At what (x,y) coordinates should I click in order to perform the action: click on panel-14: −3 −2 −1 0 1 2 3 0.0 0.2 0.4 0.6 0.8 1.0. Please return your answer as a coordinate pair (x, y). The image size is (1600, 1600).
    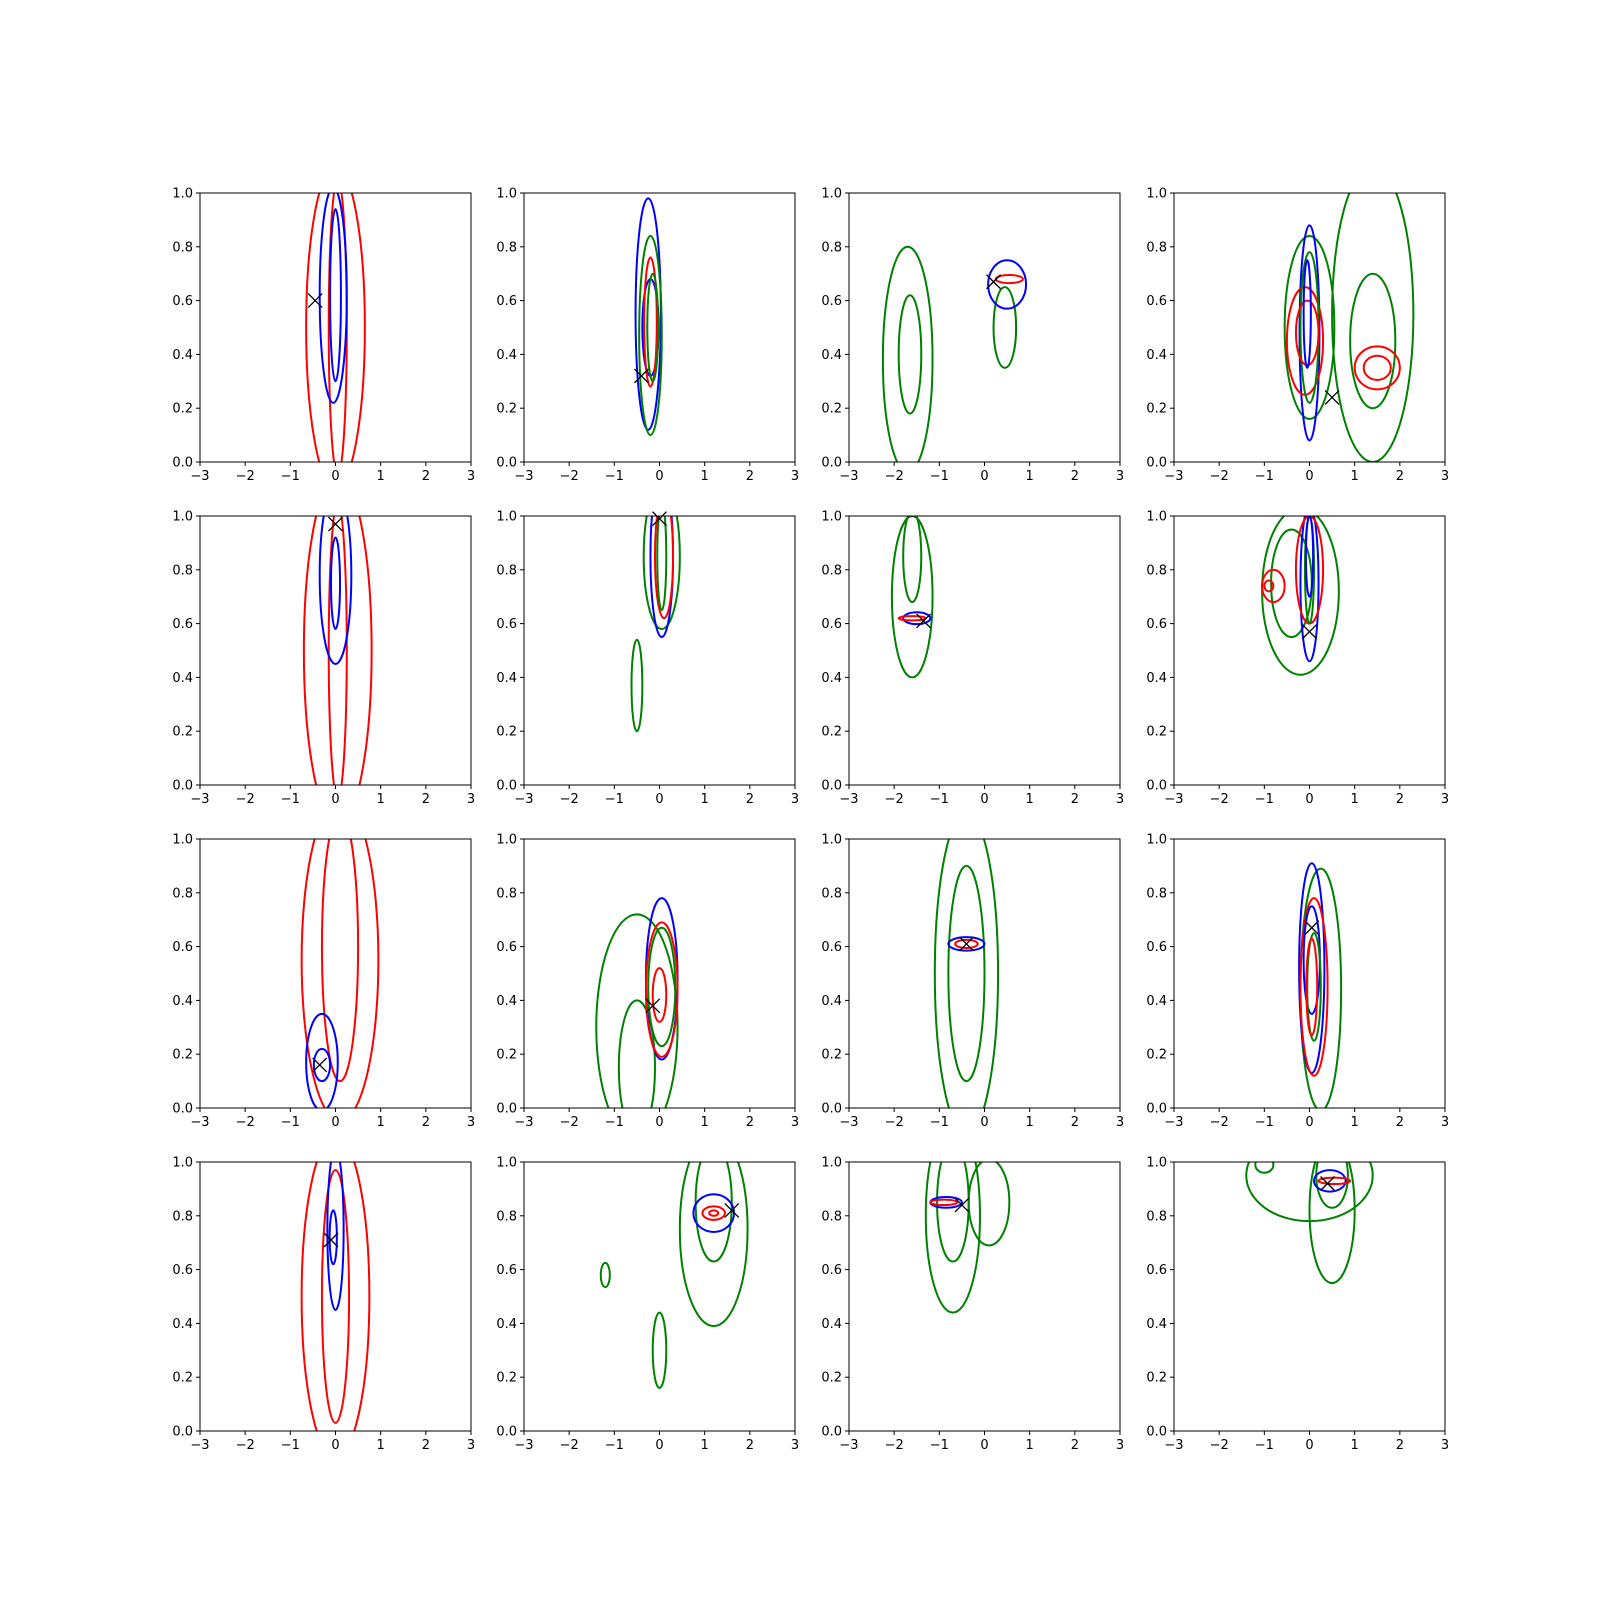
    Looking at the image, I should click on (647, 1305).